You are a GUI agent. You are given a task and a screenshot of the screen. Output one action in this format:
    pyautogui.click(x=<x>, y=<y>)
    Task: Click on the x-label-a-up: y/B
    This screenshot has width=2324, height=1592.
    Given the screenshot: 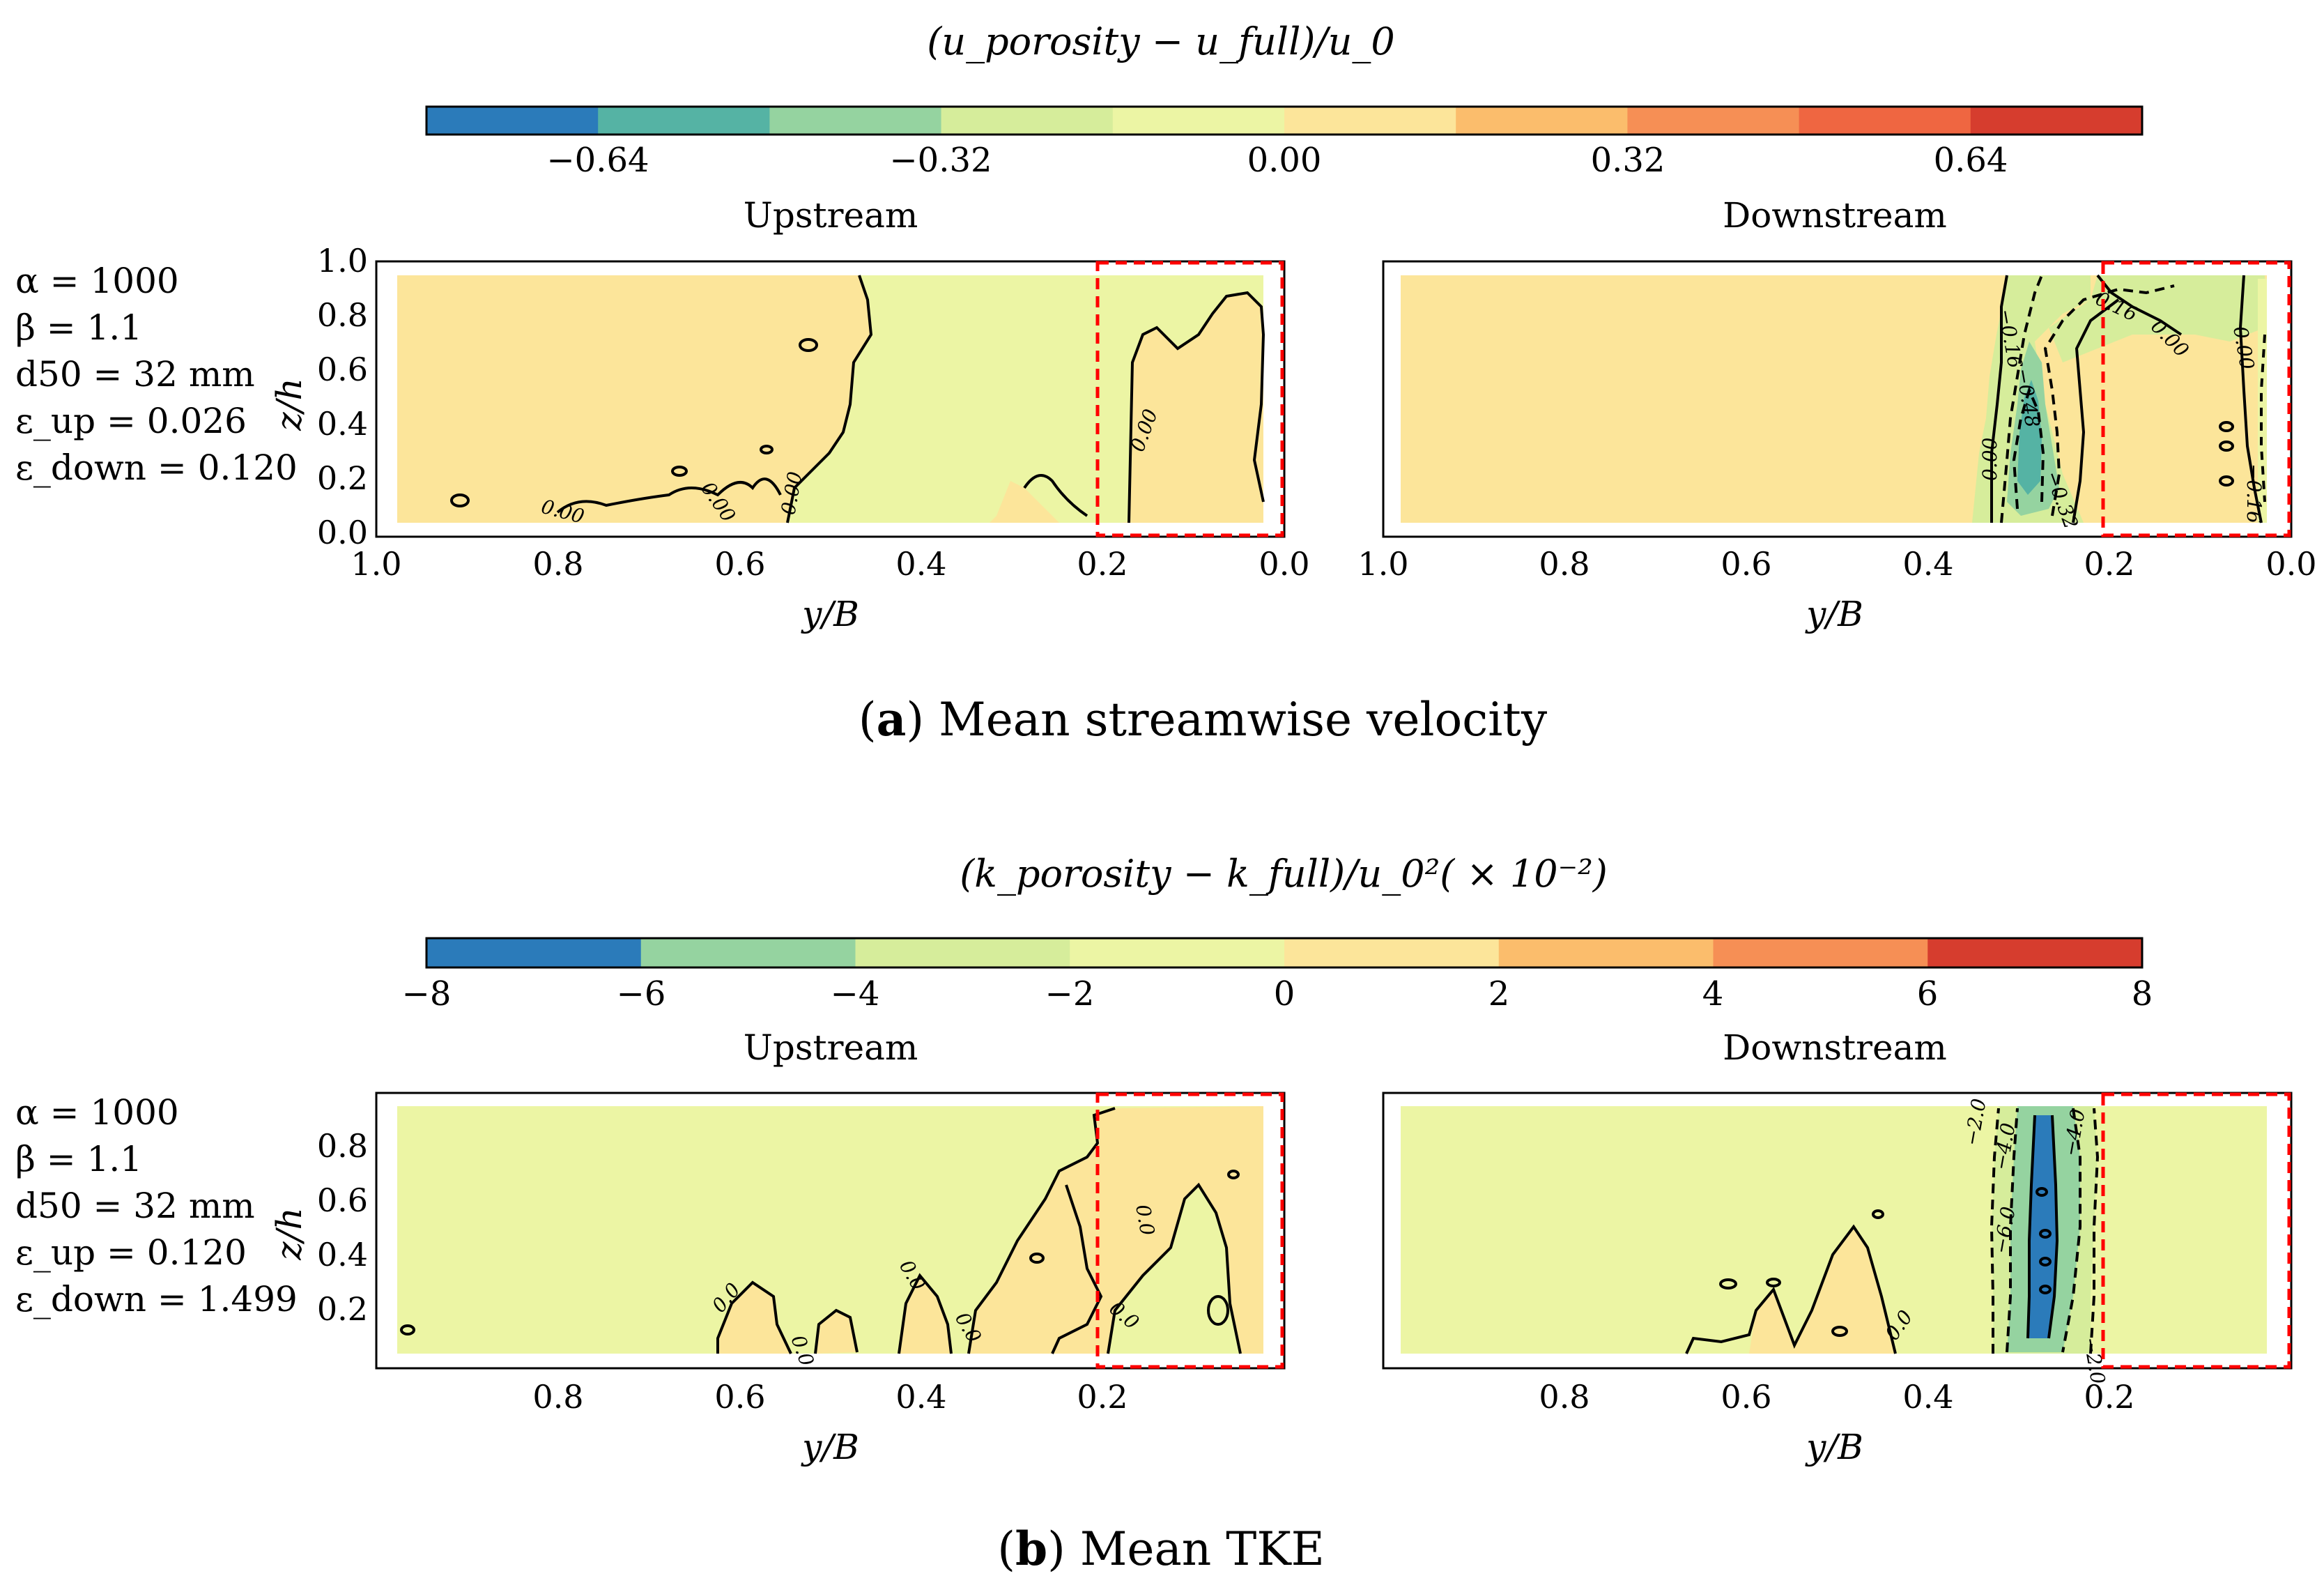 What is the action you would take?
    pyautogui.click(x=830, y=614)
    